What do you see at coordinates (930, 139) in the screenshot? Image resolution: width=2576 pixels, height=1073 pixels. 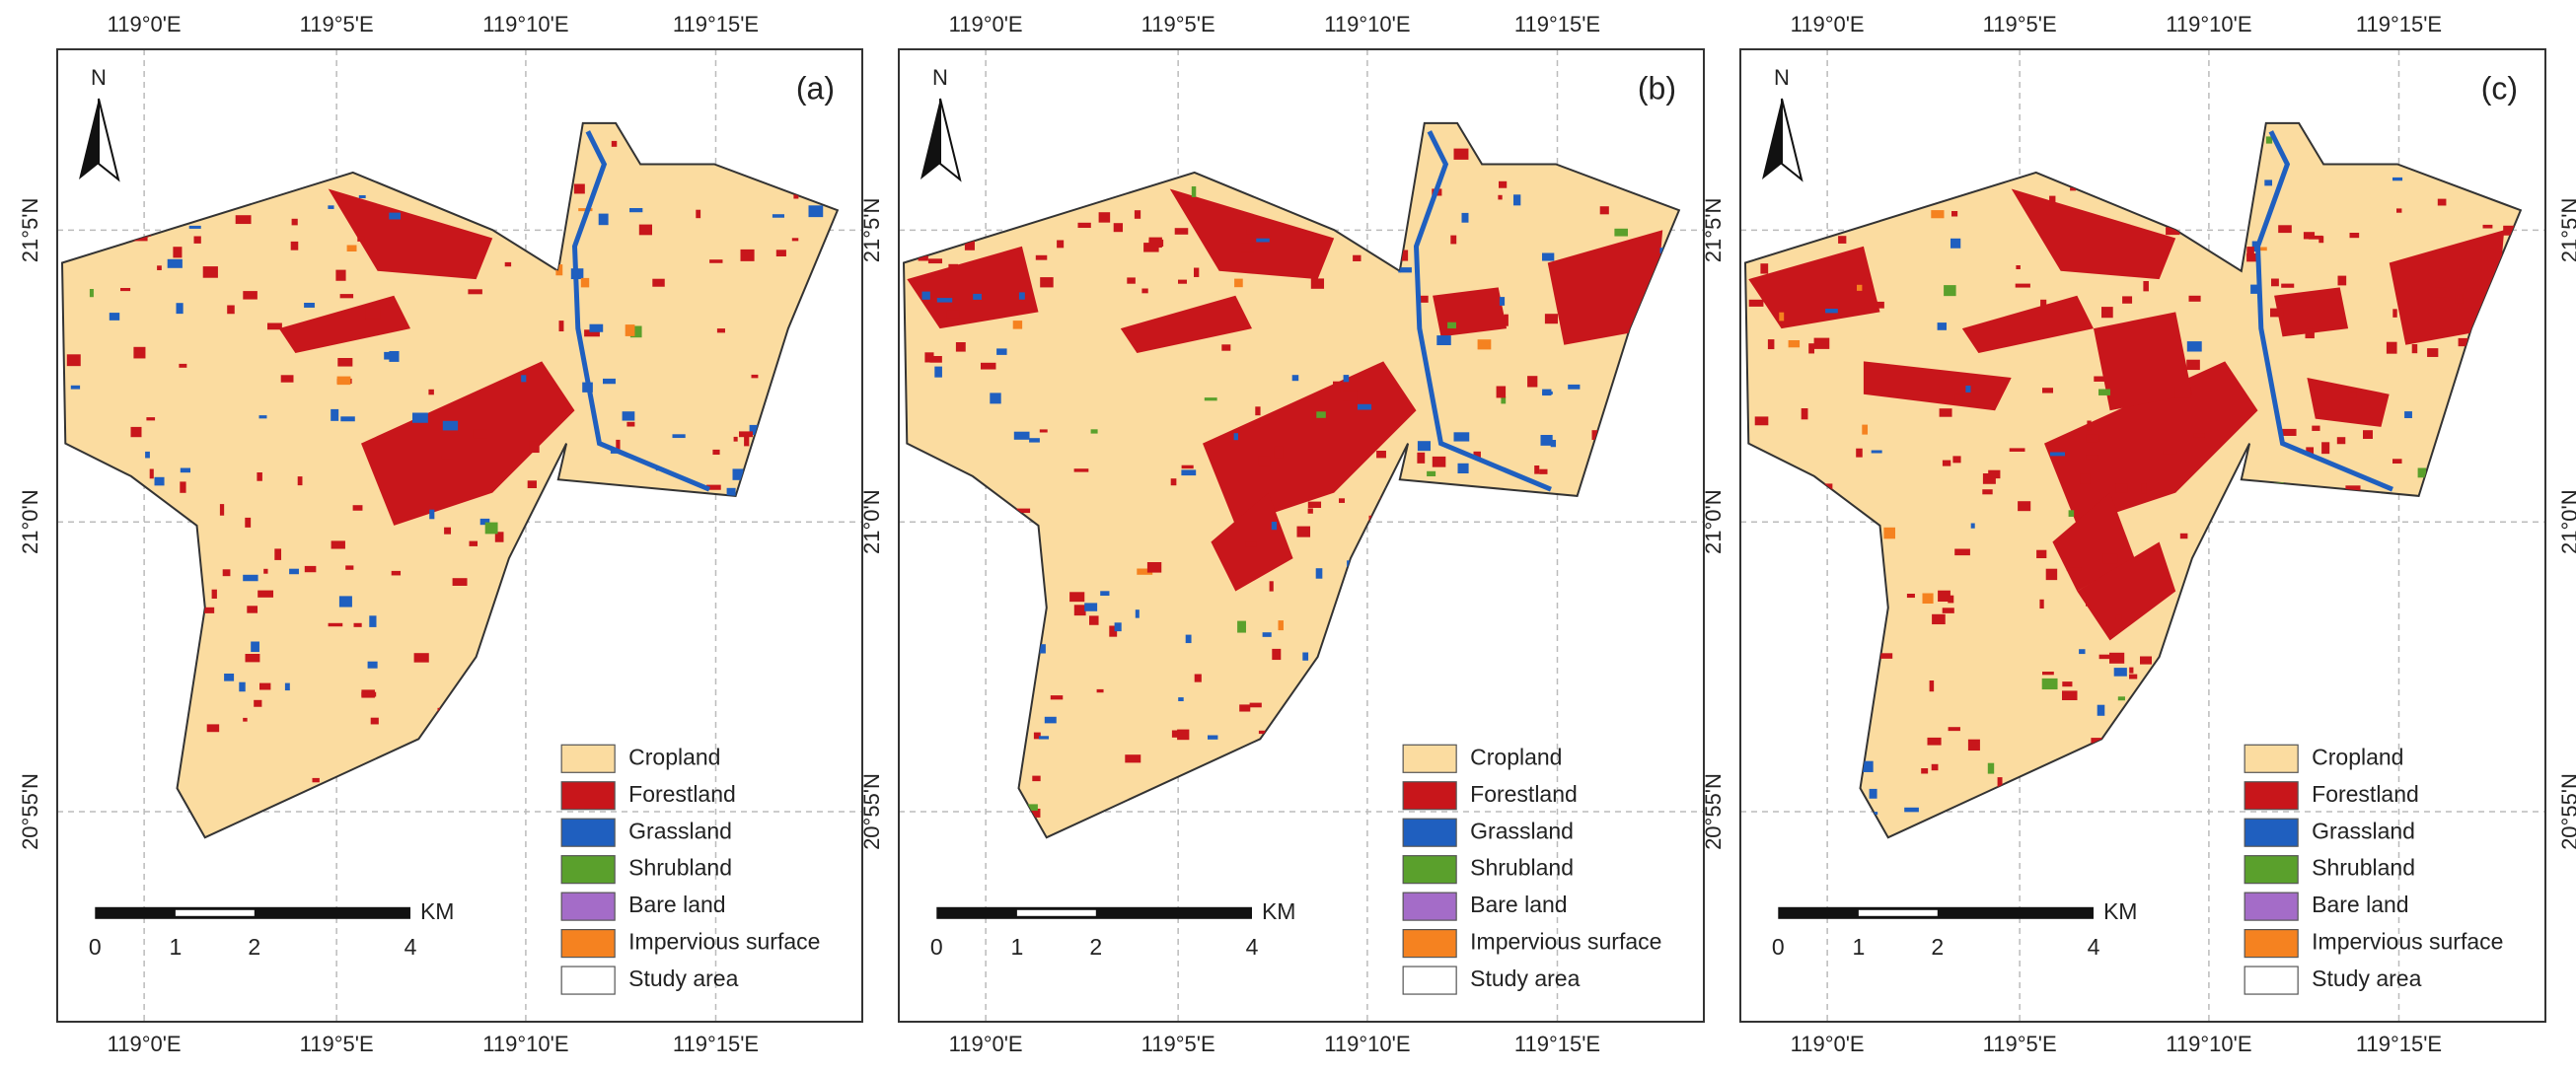 I see `north-arrow` at bounding box center [930, 139].